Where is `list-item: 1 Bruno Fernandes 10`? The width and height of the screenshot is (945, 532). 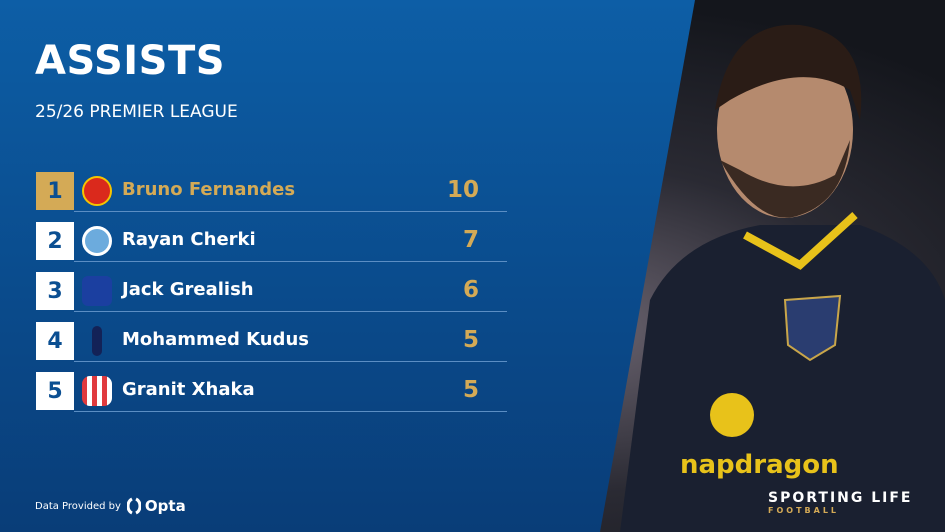
list-item: 1 Bruno Fernandes 10 is located at coordinates (271, 192).